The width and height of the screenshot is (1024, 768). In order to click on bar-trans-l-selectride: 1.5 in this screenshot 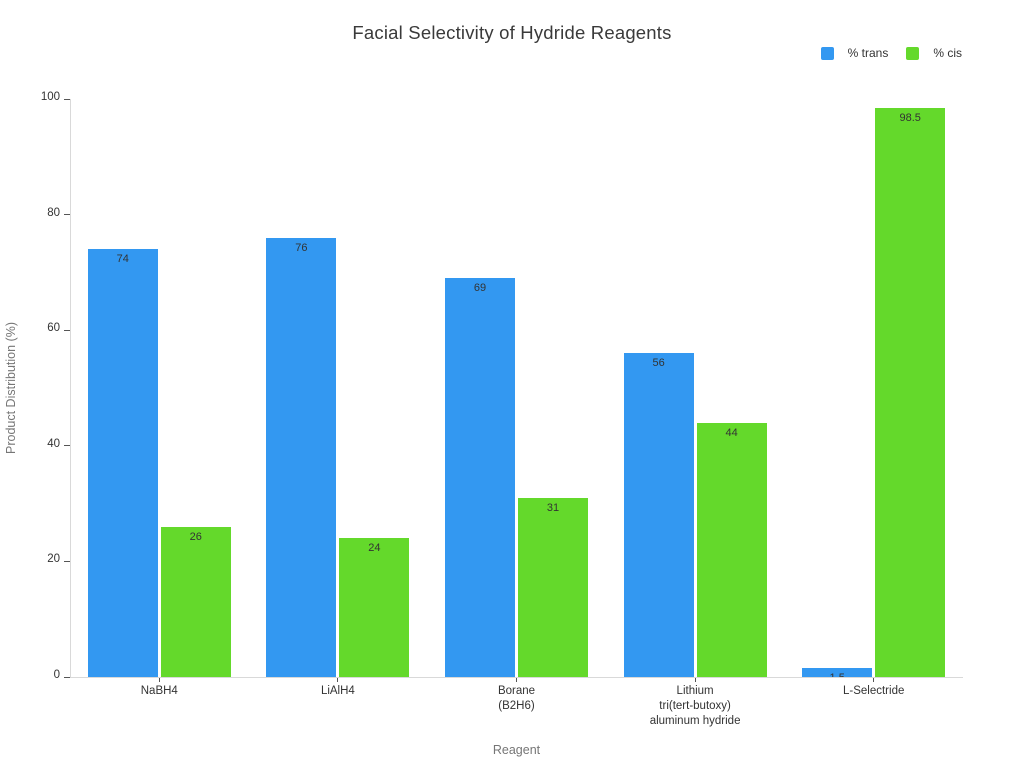, I will do `click(837, 672)`.